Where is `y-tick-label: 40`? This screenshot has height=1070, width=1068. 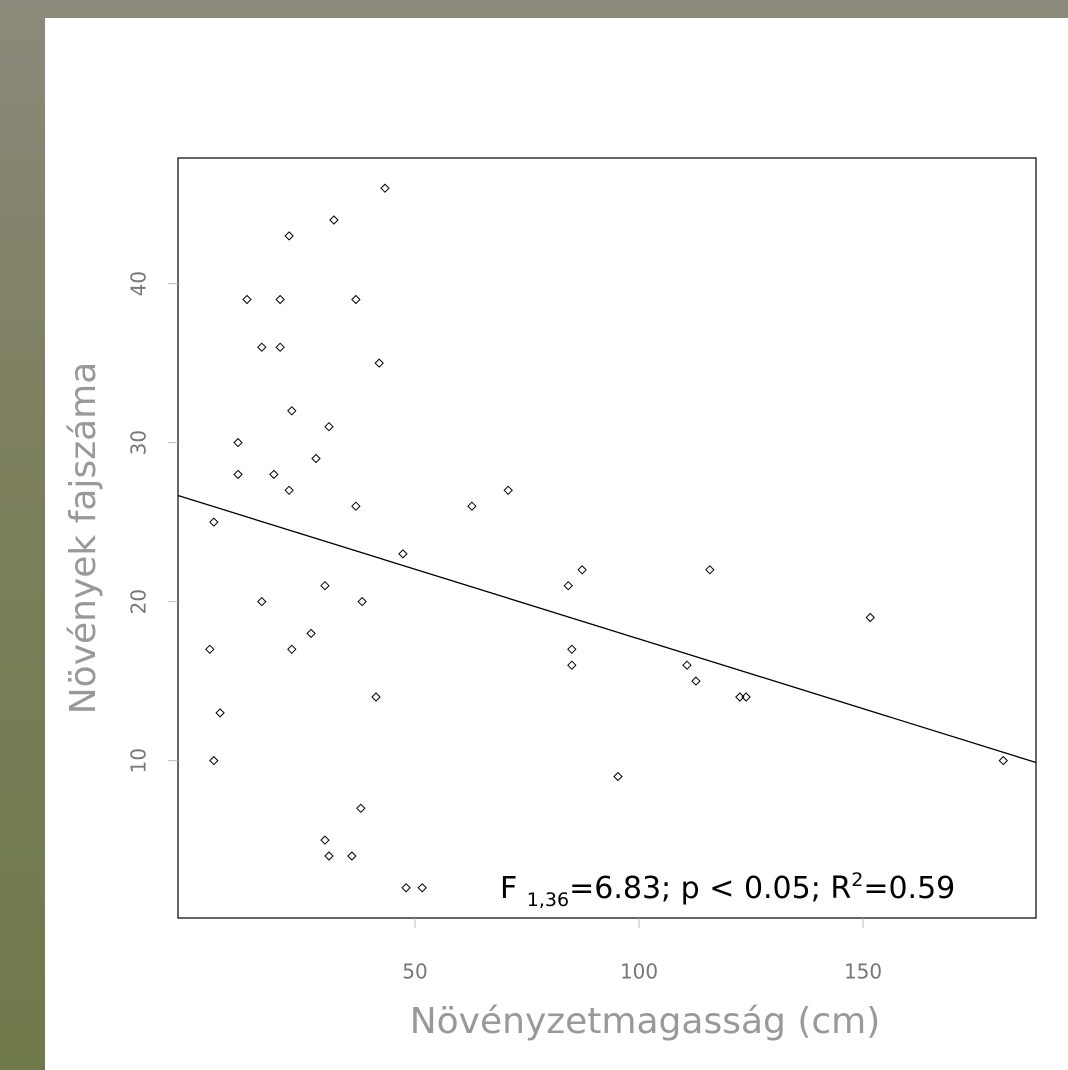
y-tick-label: 40 is located at coordinates (139, 283).